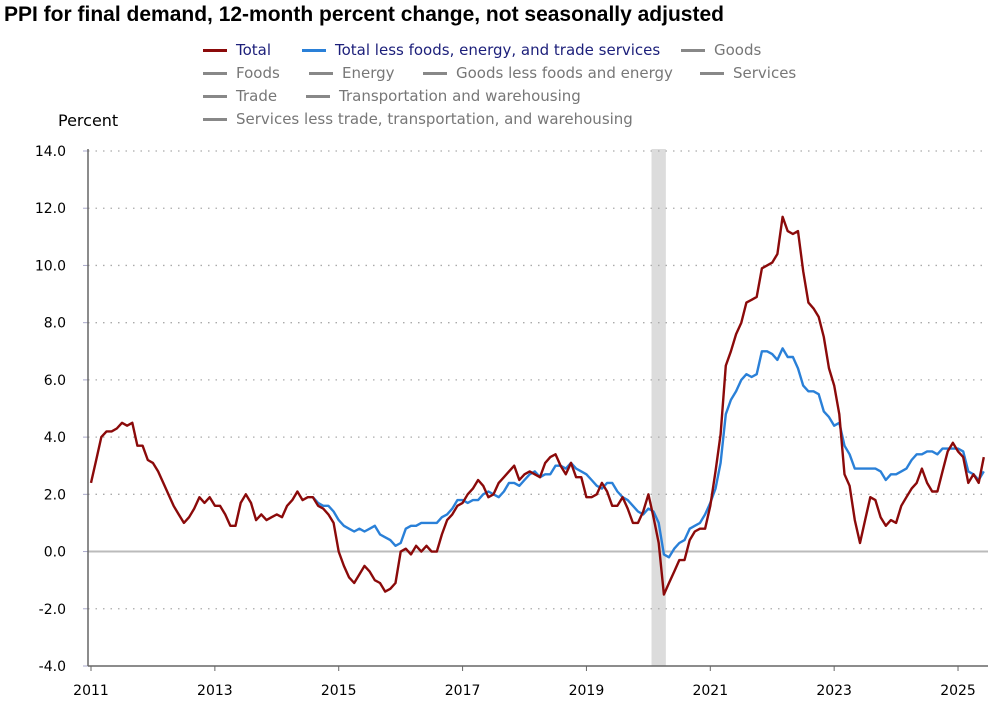 This screenshot has width=999, height=705. Describe the element at coordinates (257, 96) in the screenshot. I see `legend-label: Trade` at that location.